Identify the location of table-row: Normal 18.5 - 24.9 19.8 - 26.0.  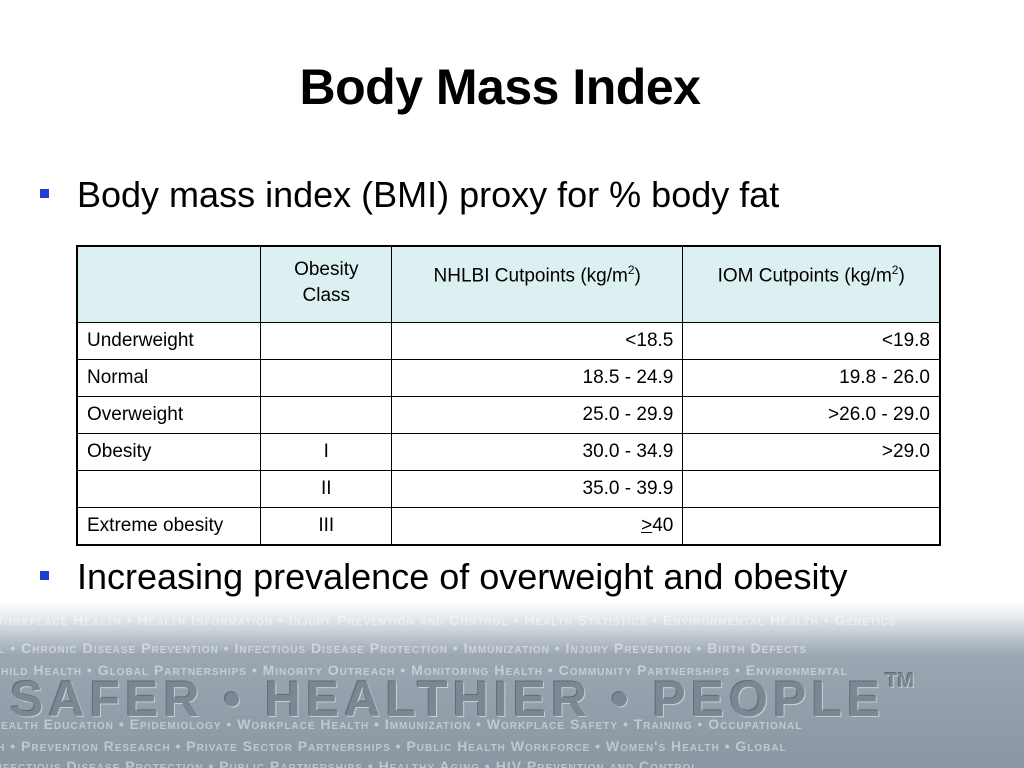
(508, 378).